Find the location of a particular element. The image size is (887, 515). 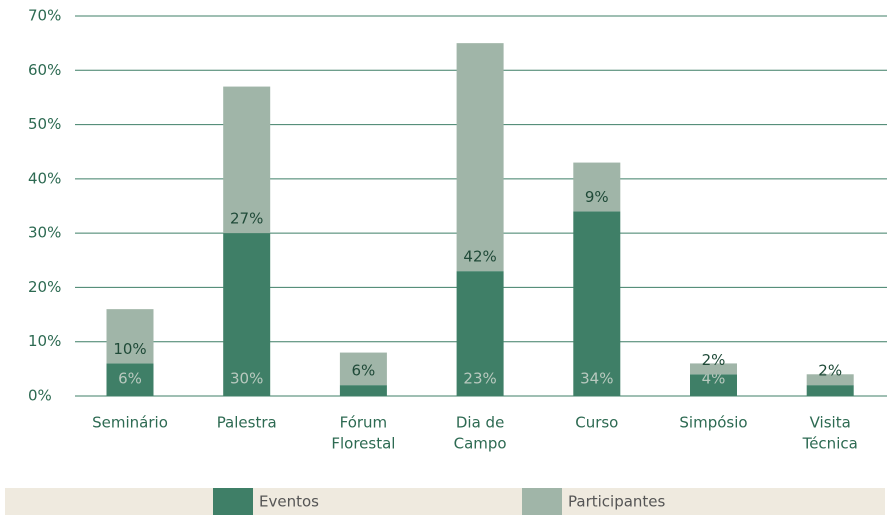

x-tick-label: Fórum is located at coordinates (364, 423).